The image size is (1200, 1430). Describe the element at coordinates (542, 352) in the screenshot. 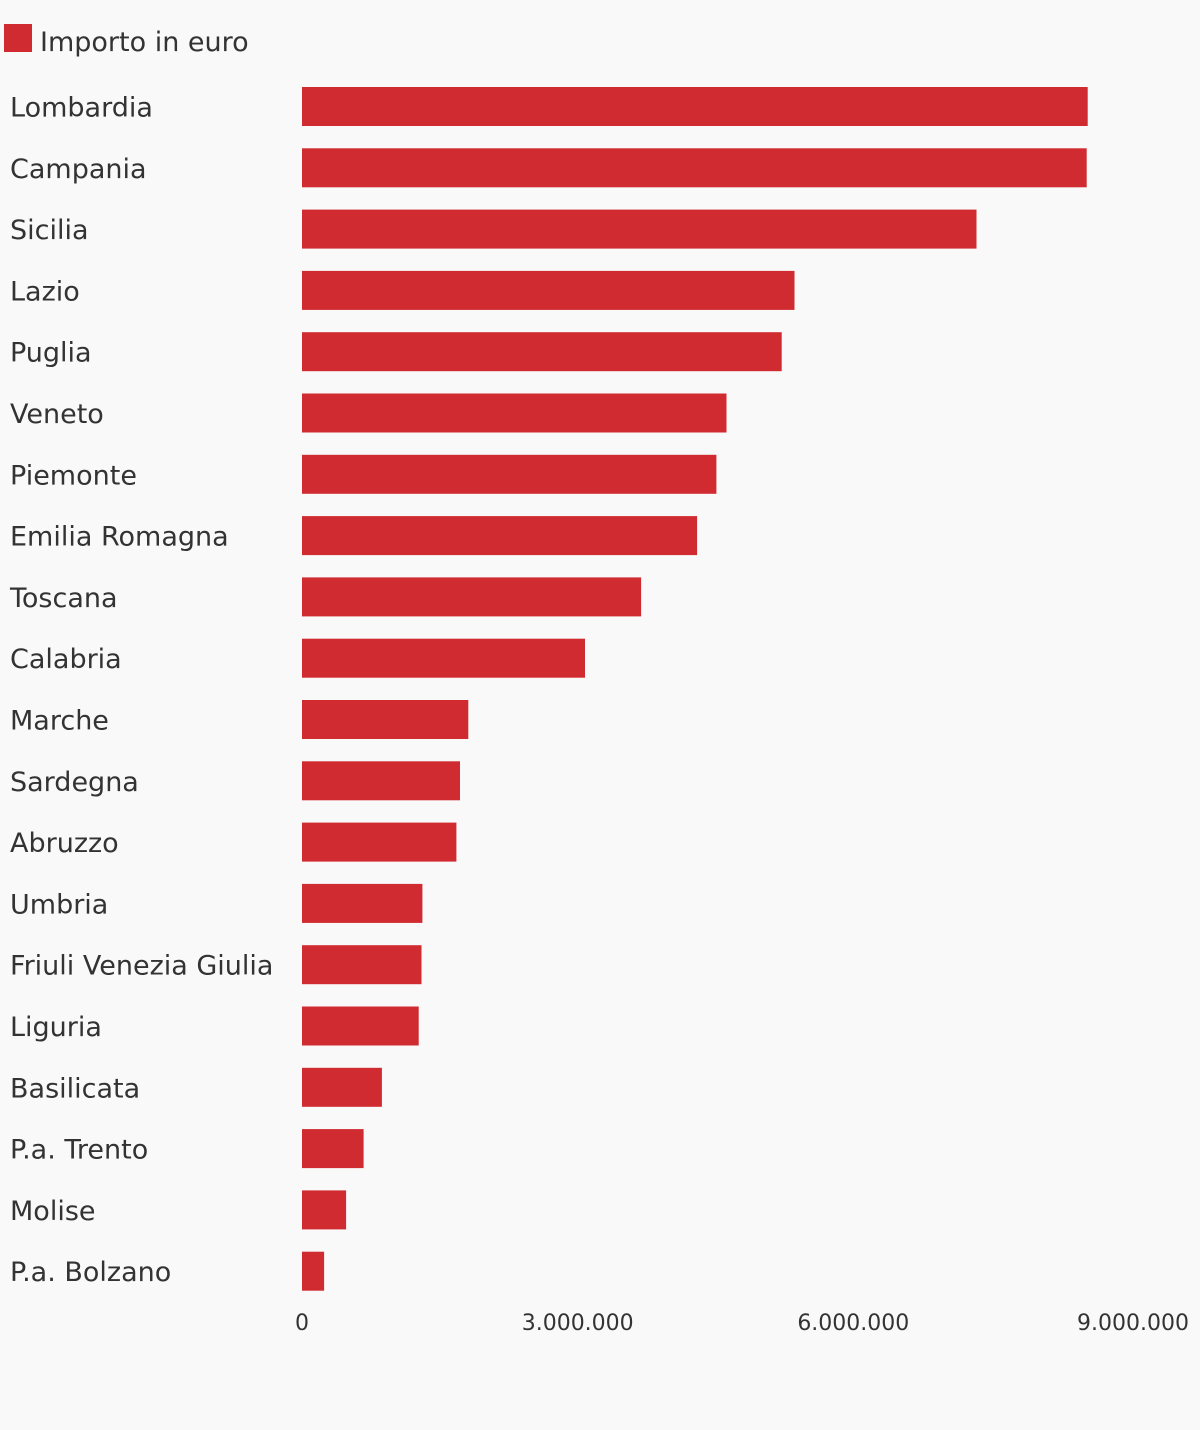

I see `bar-puglia` at that location.